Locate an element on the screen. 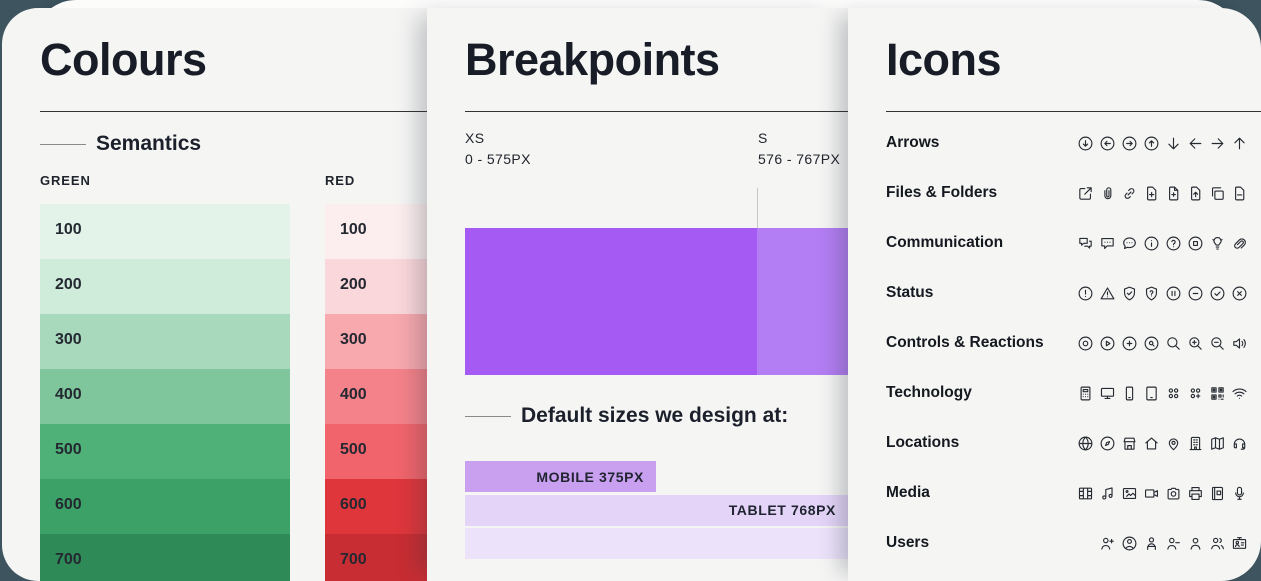  icons-divider is located at coordinates (1073, 111).